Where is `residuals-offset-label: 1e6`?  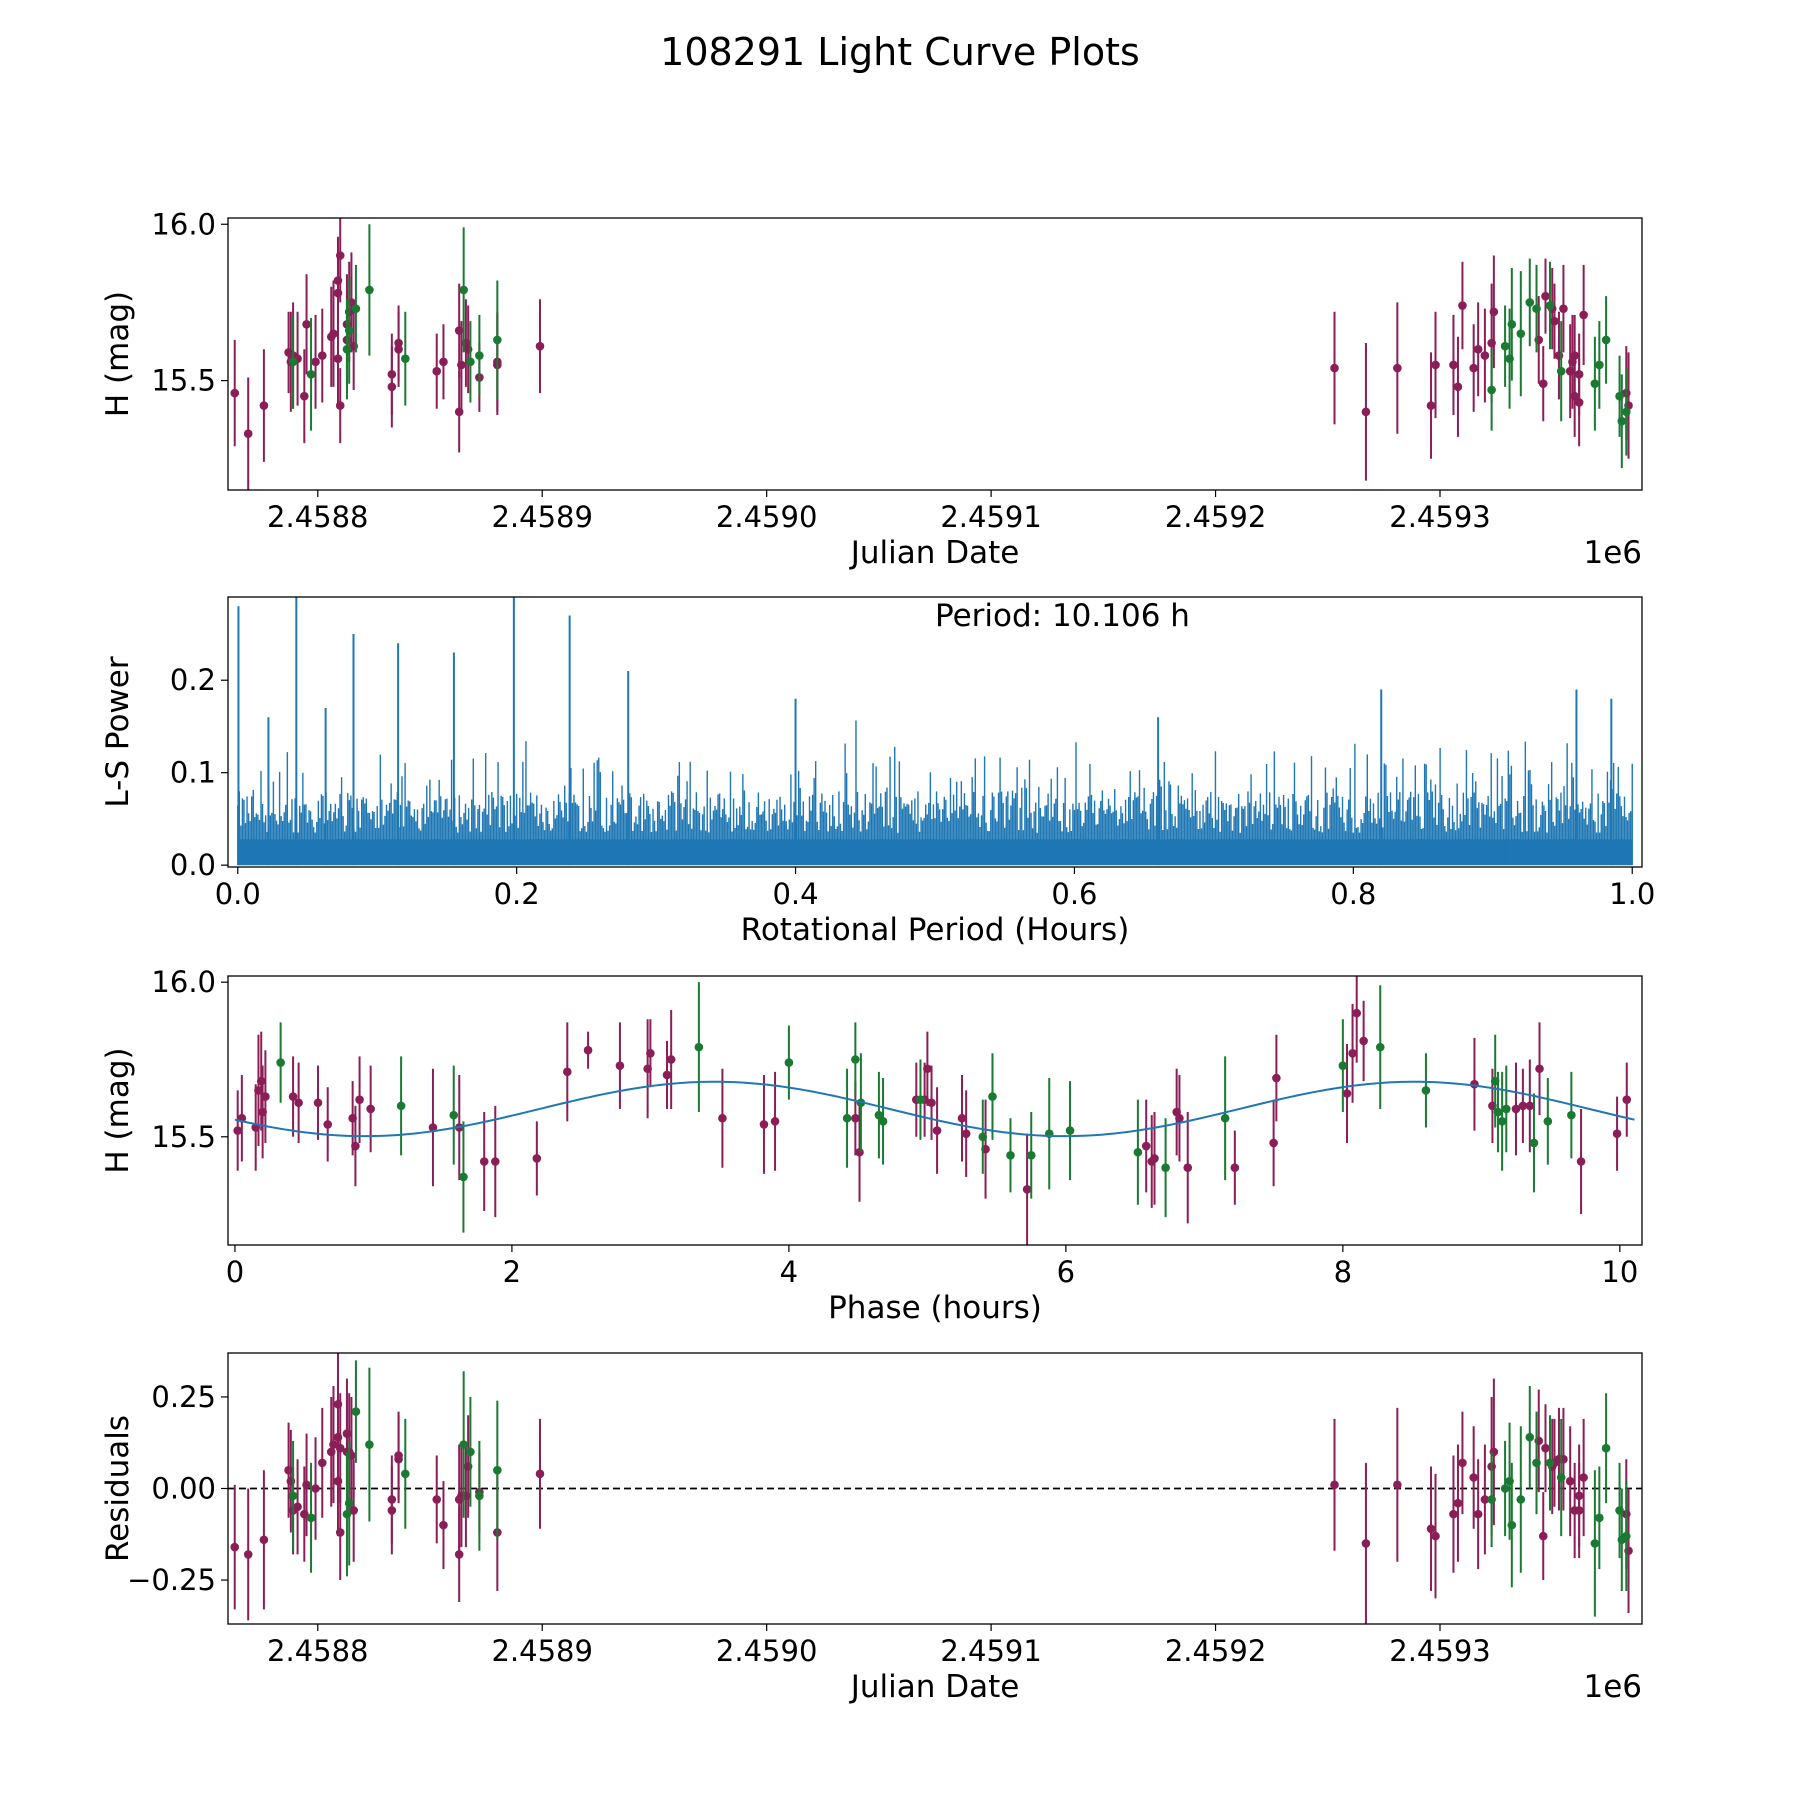 residuals-offset-label: 1e6 is located at coordinates (1612, 1687).